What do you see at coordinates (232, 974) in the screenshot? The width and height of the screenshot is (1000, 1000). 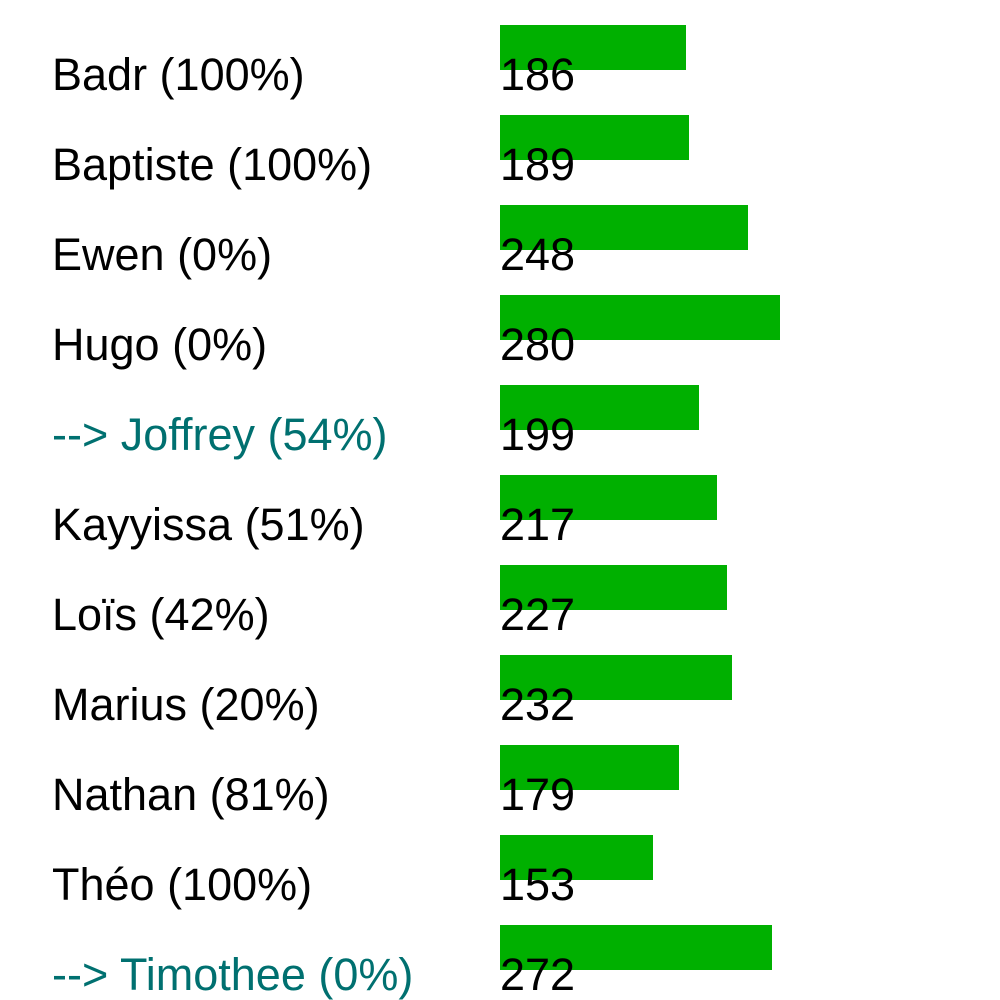 I see `row-label: --> Timothee (0%)` at bounding box center [232, 974].